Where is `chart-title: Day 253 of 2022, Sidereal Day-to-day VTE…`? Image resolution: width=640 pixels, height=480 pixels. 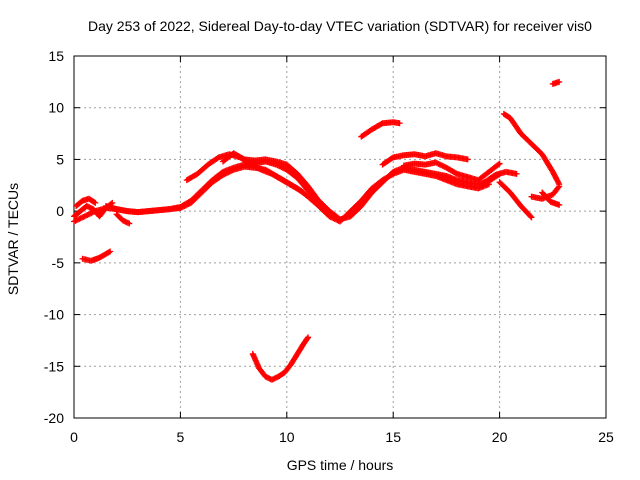 chart-title: Day 253 of 2022, Sidereal Day-to-day VTE… is located at coordinates (340, 26).